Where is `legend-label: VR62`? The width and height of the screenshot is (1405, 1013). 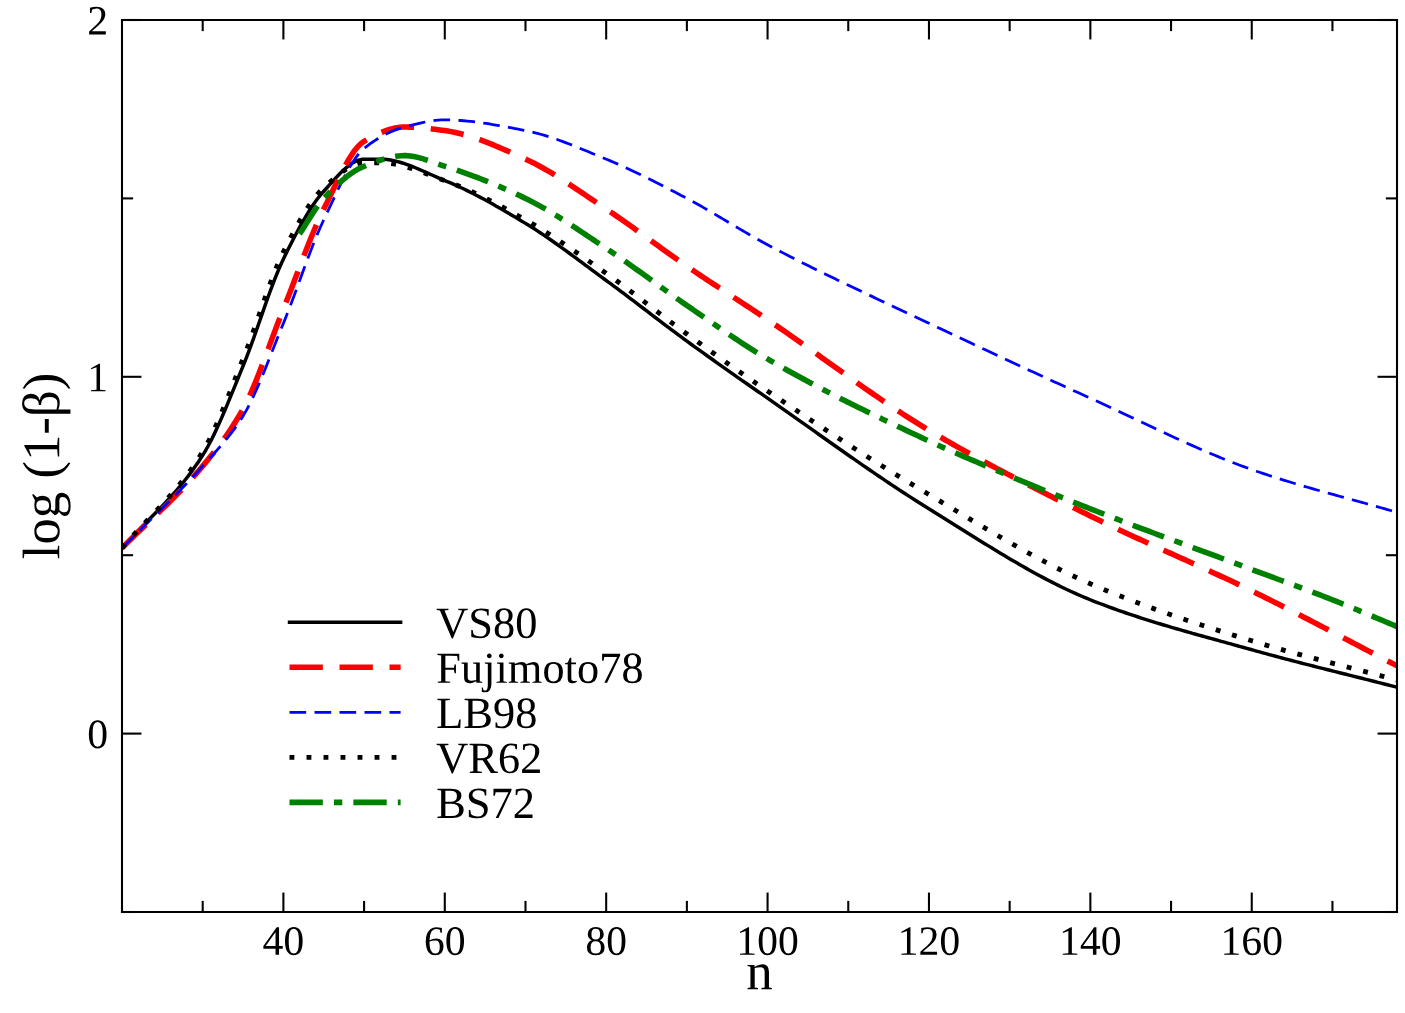
legend-label: VR62 is located at coordinates (488, 758).